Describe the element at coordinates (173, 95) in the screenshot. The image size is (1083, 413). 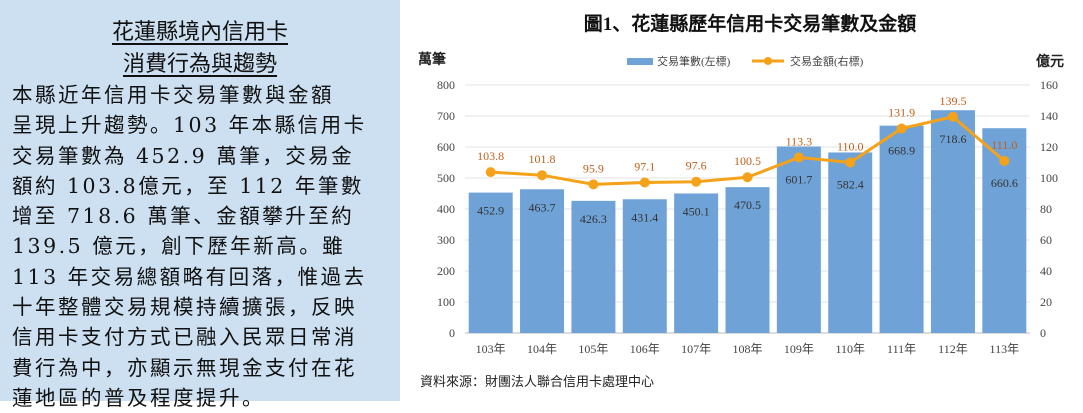
I see `body-line: 本縣近年信用卡交易筆數與金額` at that location.